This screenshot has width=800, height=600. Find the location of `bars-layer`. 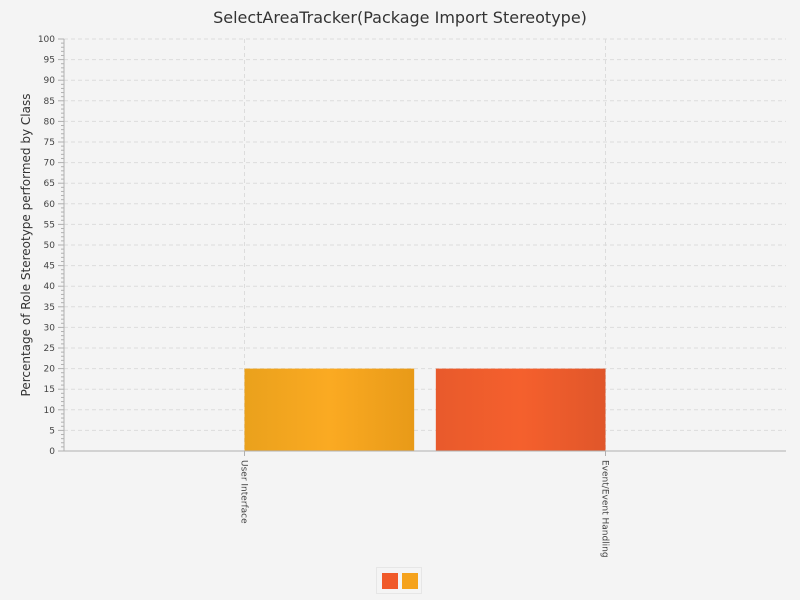

bars-layer is located at coordinates (425, 409).